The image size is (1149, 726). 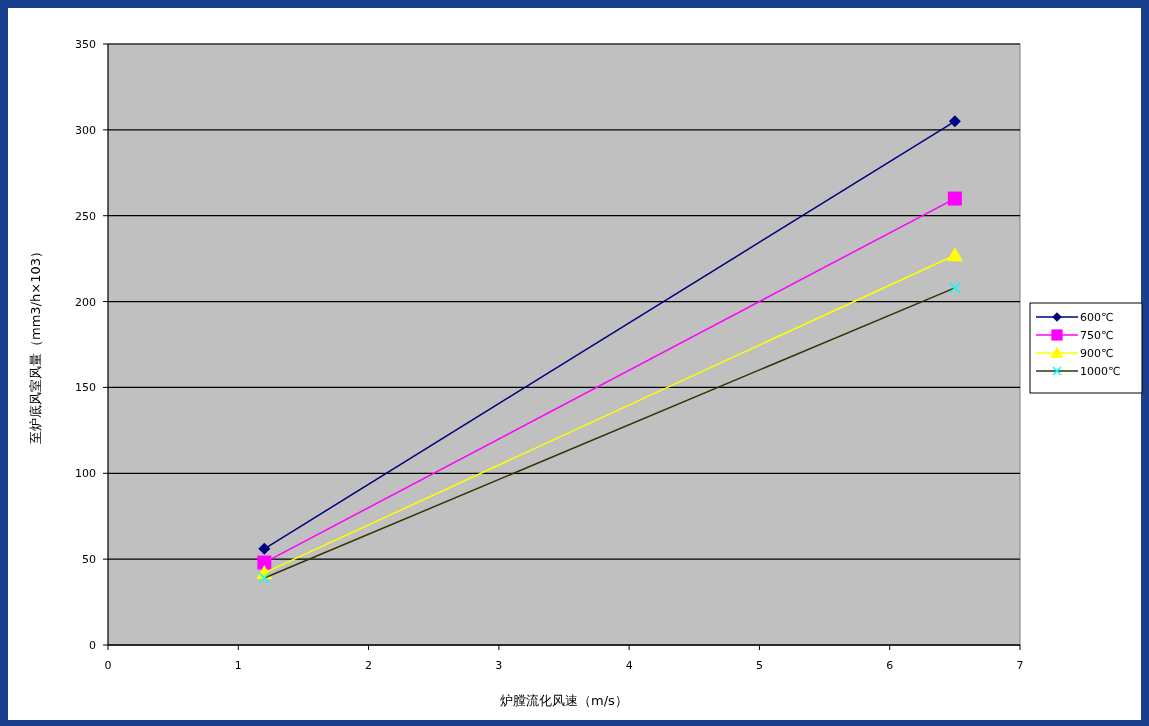 What do you see at coordinates (89, 560) in the screenshot?
I see `y-tick-label: 50` at bounding box center [89, 560].